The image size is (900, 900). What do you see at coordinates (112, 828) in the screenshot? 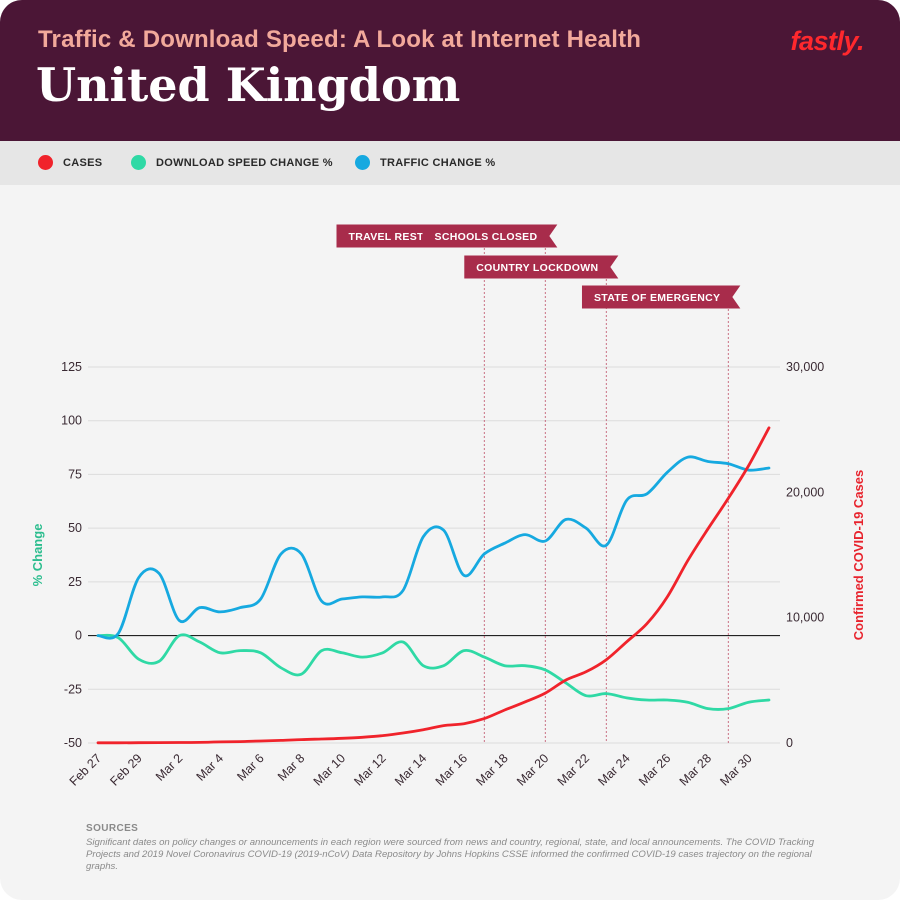
I see `sources-title: SOURCES` at bounding box center [112, 828].